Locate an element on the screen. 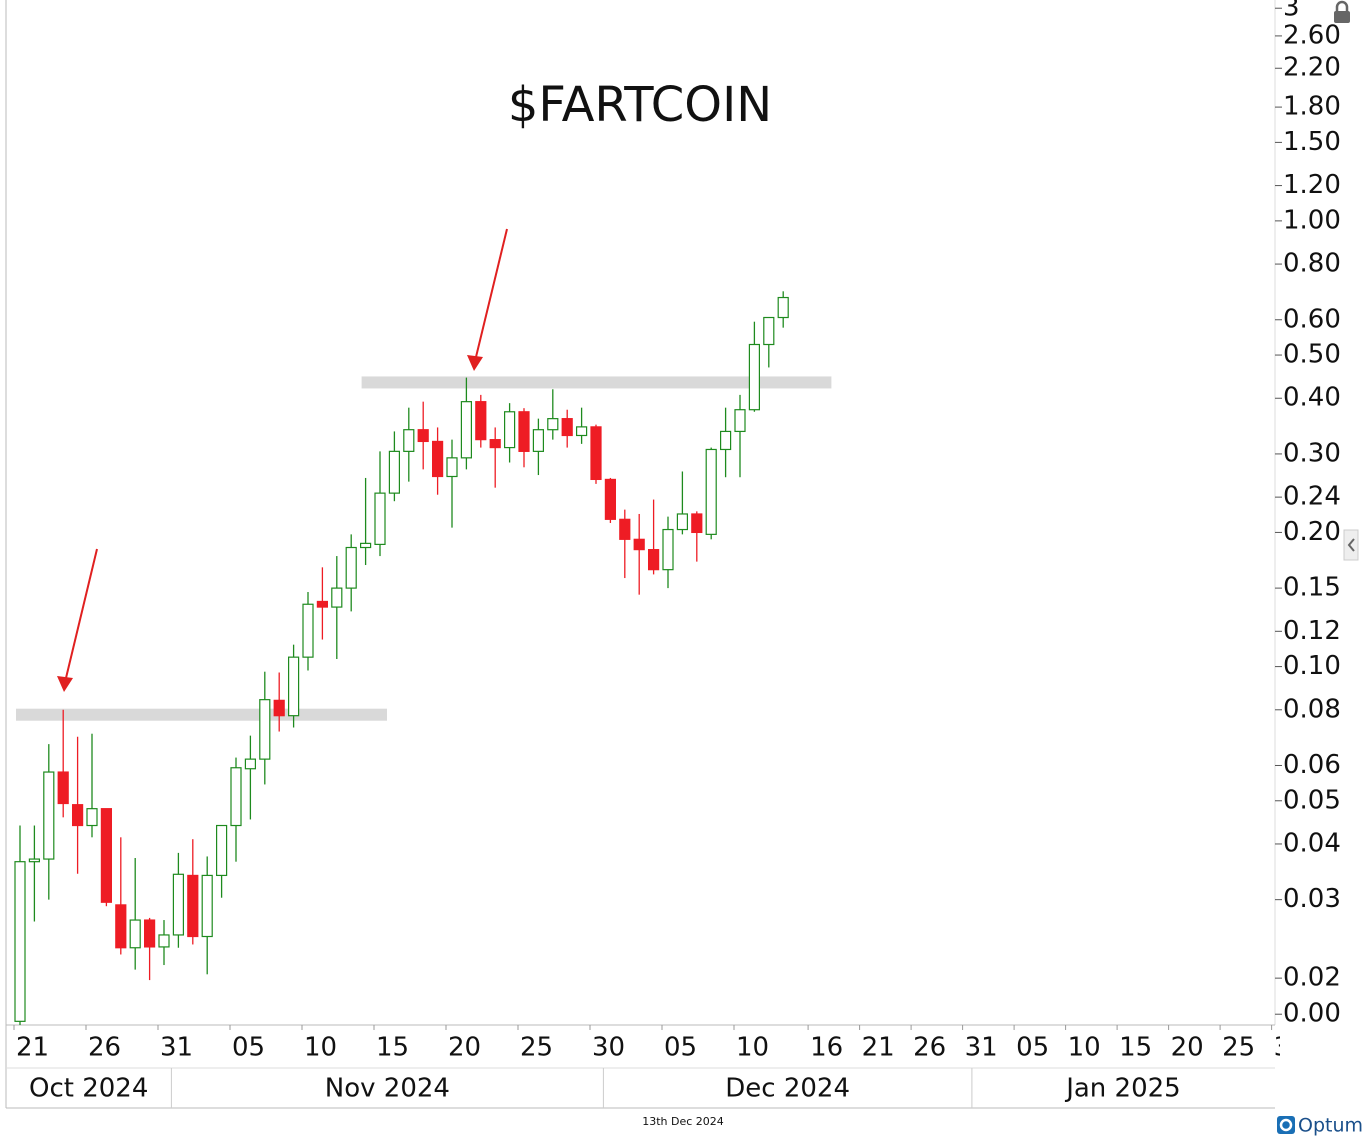  y-tick-label: 0.03 is located at coordinates (1312, 899).